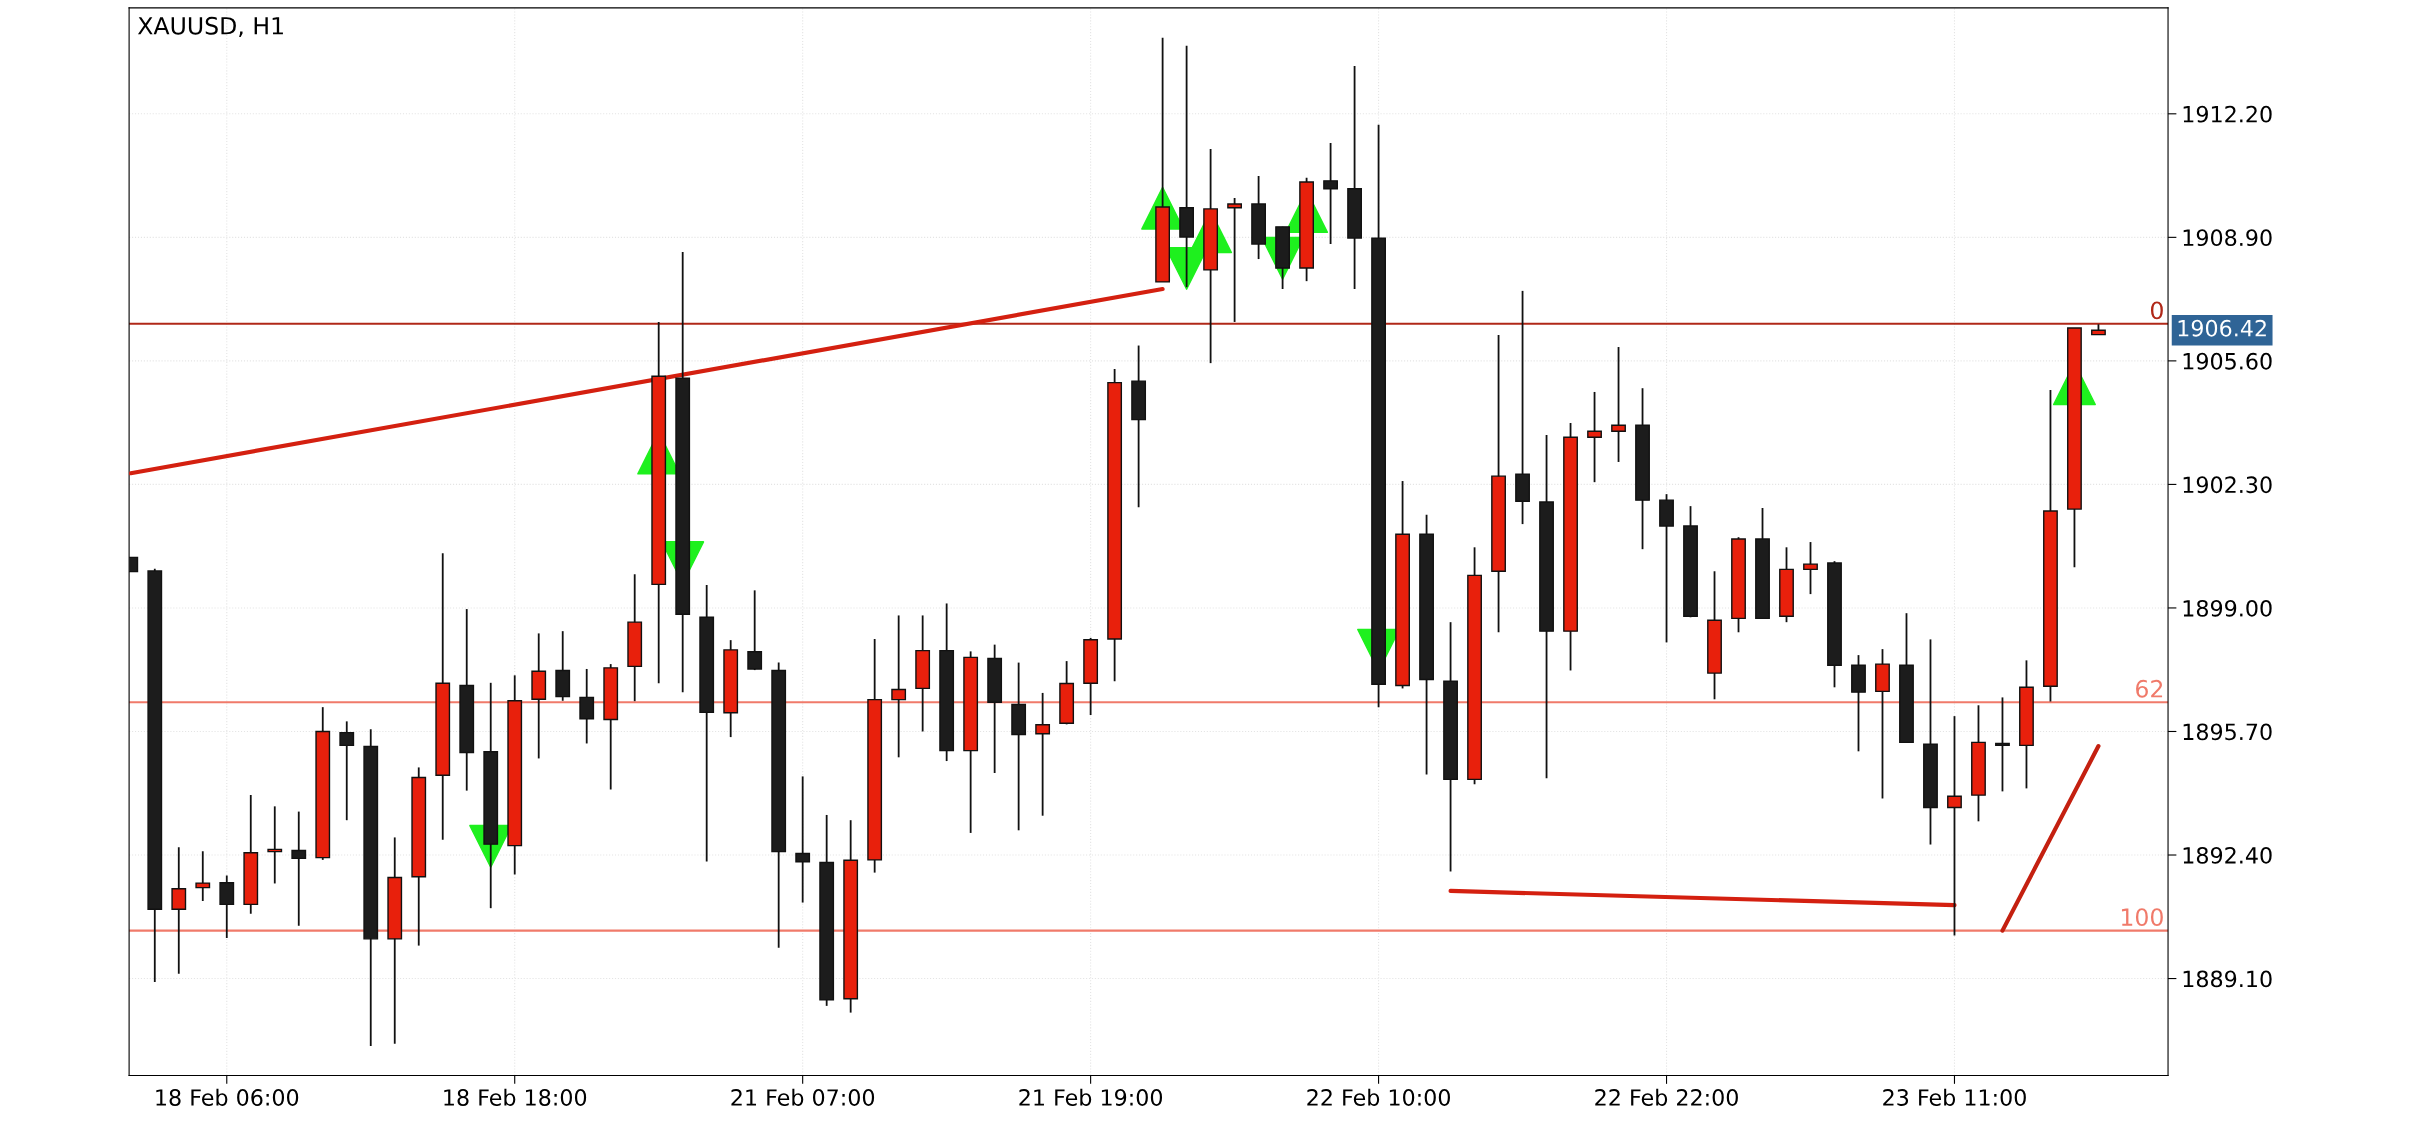  What do you see at coordinates (1091, 1097) in the screenshot?
I see `x-tick-label: 21 Feb 19:00` at bounding box center [1091, 1097].